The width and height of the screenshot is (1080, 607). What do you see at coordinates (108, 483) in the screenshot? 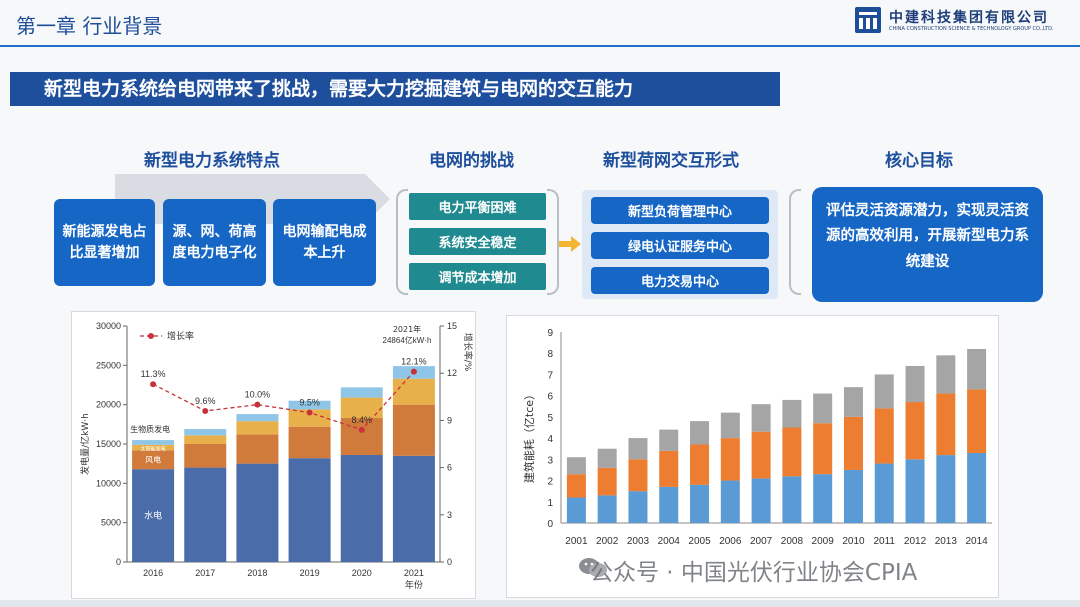
I see `y-tick-label: 10000` at bounding box center [108, 483].